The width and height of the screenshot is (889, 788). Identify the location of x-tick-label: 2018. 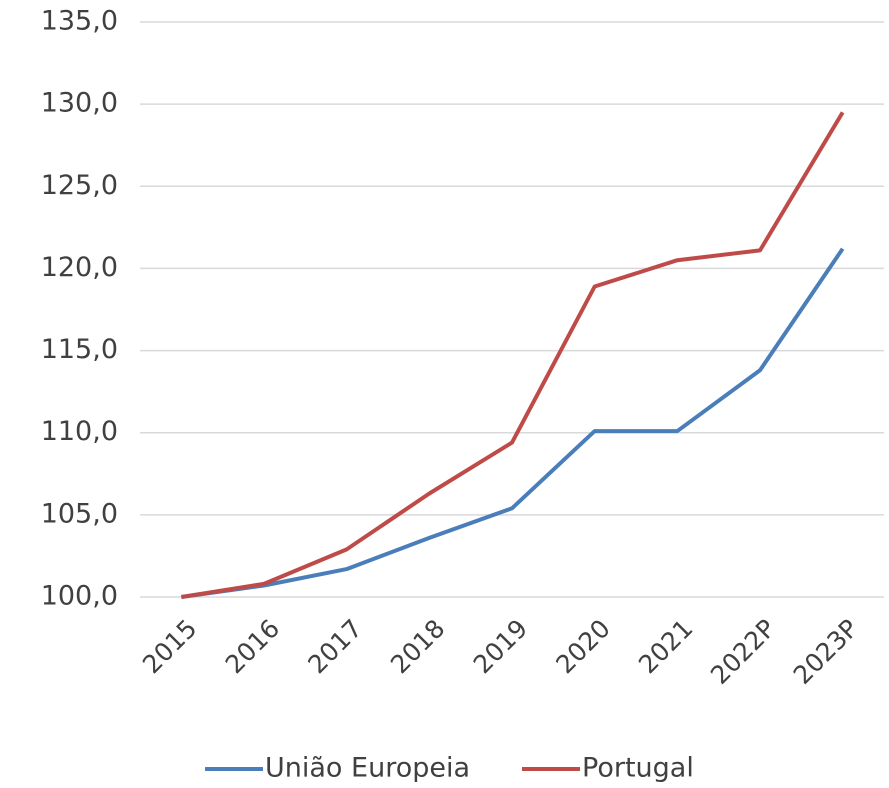
(417, 646).